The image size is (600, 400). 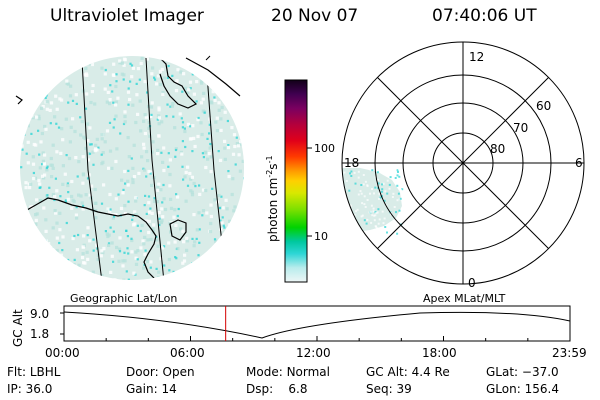 I want to click on altitude-ylabel: GC Alt, so click(x=18, y=328).